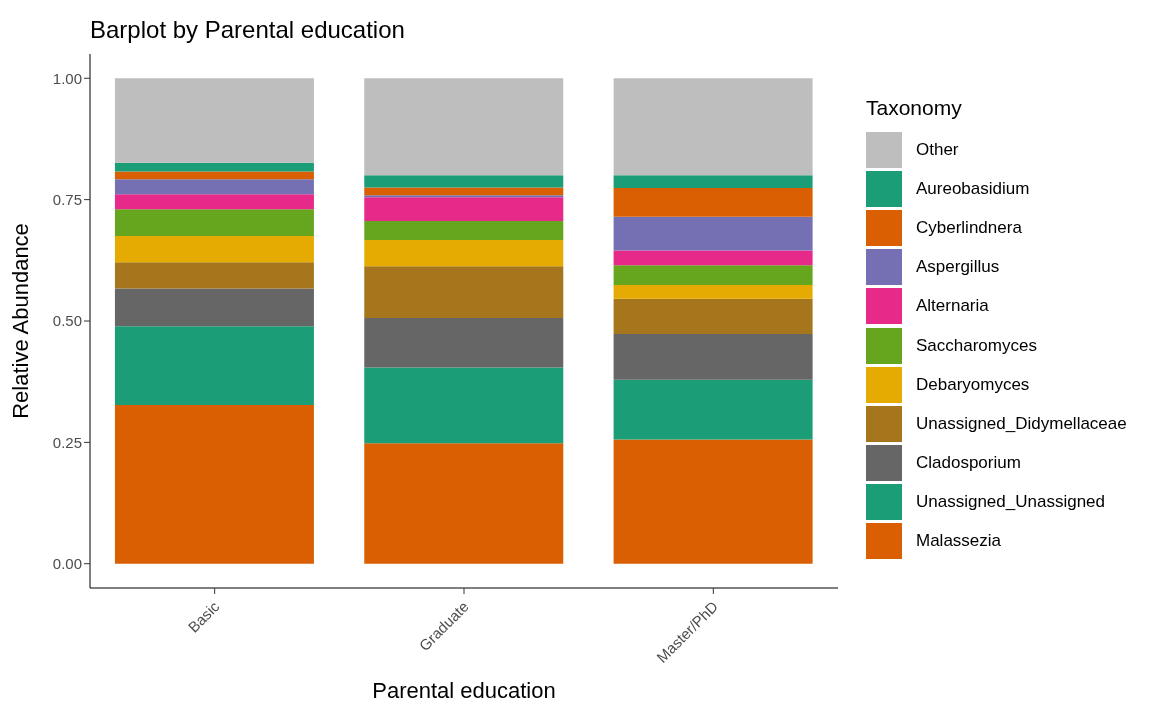  What do you see at coordinates (969, 227) in the screenshot?
I see `legend-label: Cyberlindnera` at bounding box center [969, 227].